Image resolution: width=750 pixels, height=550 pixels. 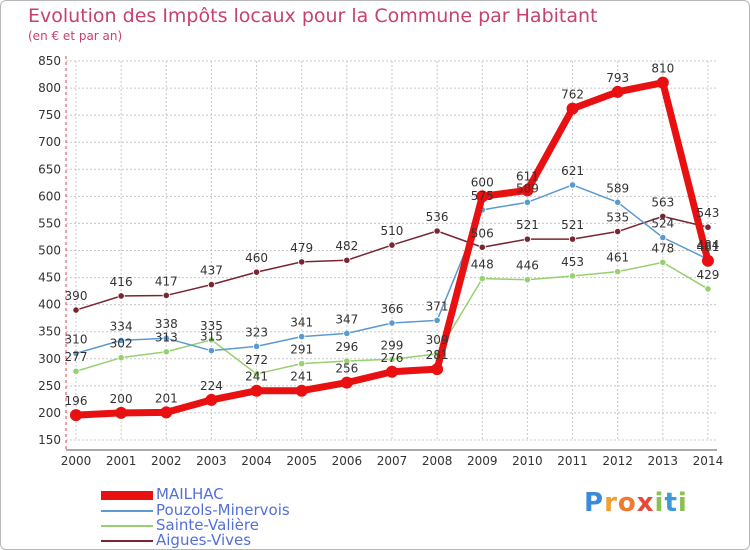 What do you see at coordinates (211, 386) in the screenshot?
I see `data-label: 224` at bounding box center [211, 386].